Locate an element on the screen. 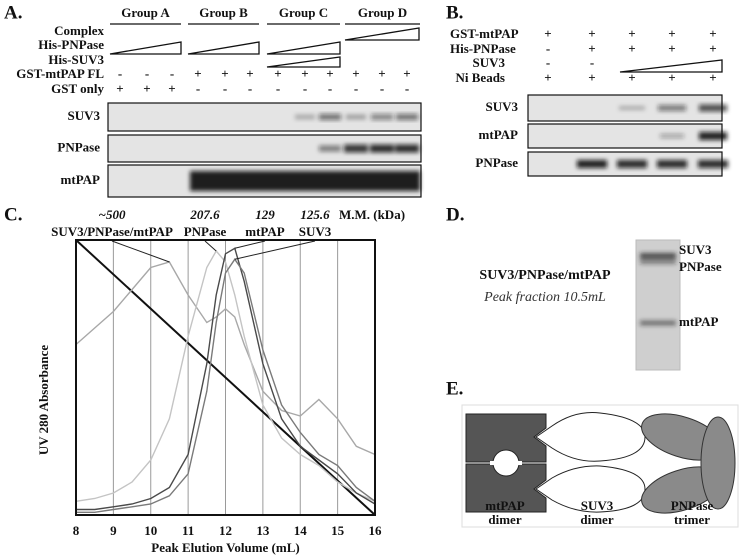 This screenshot has width=745, height=556. x-tick-label: 11 is located at coordinates (188, 530).